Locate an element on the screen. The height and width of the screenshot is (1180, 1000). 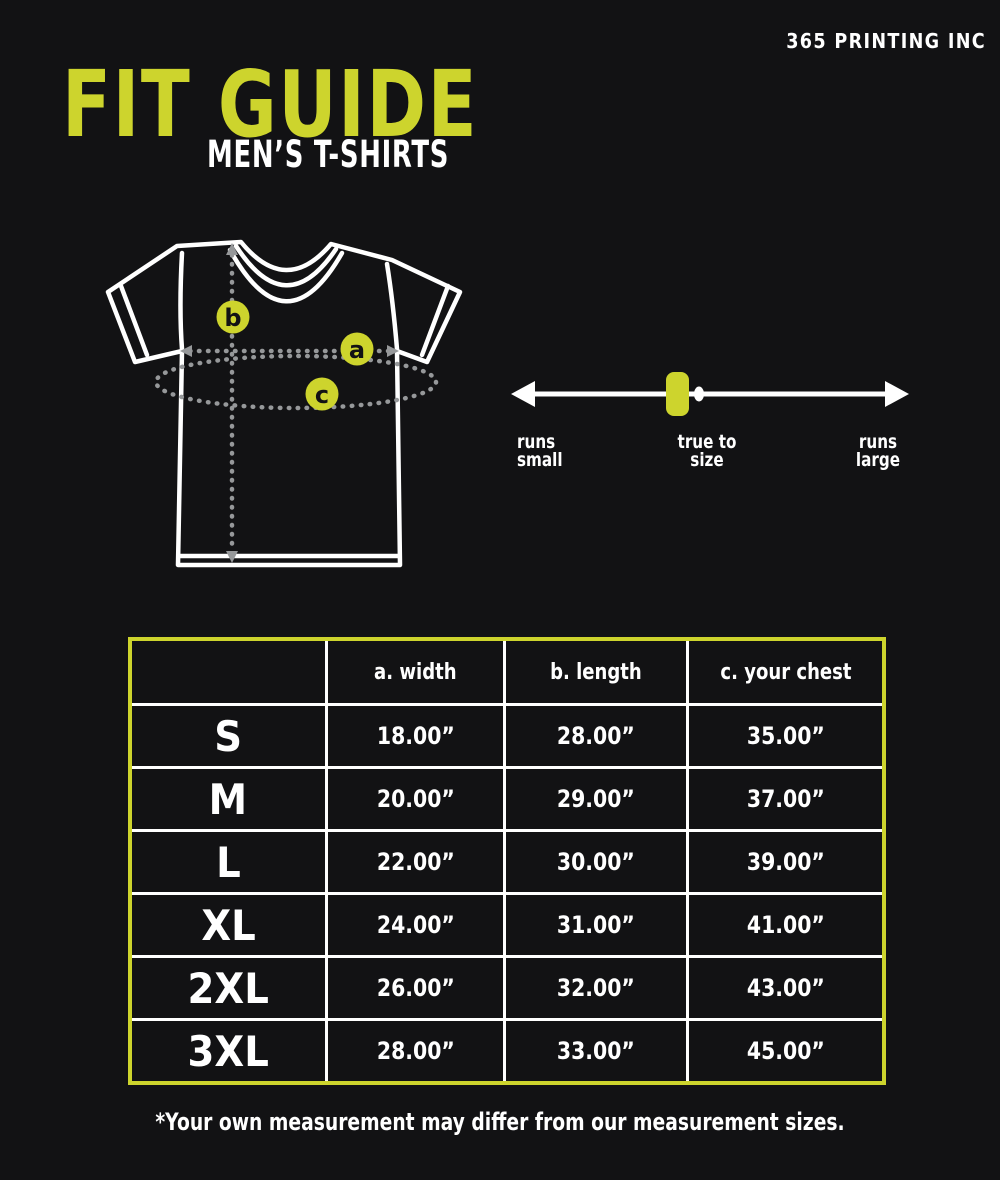
marker-b-label: b is located at coordinates (232, 318).